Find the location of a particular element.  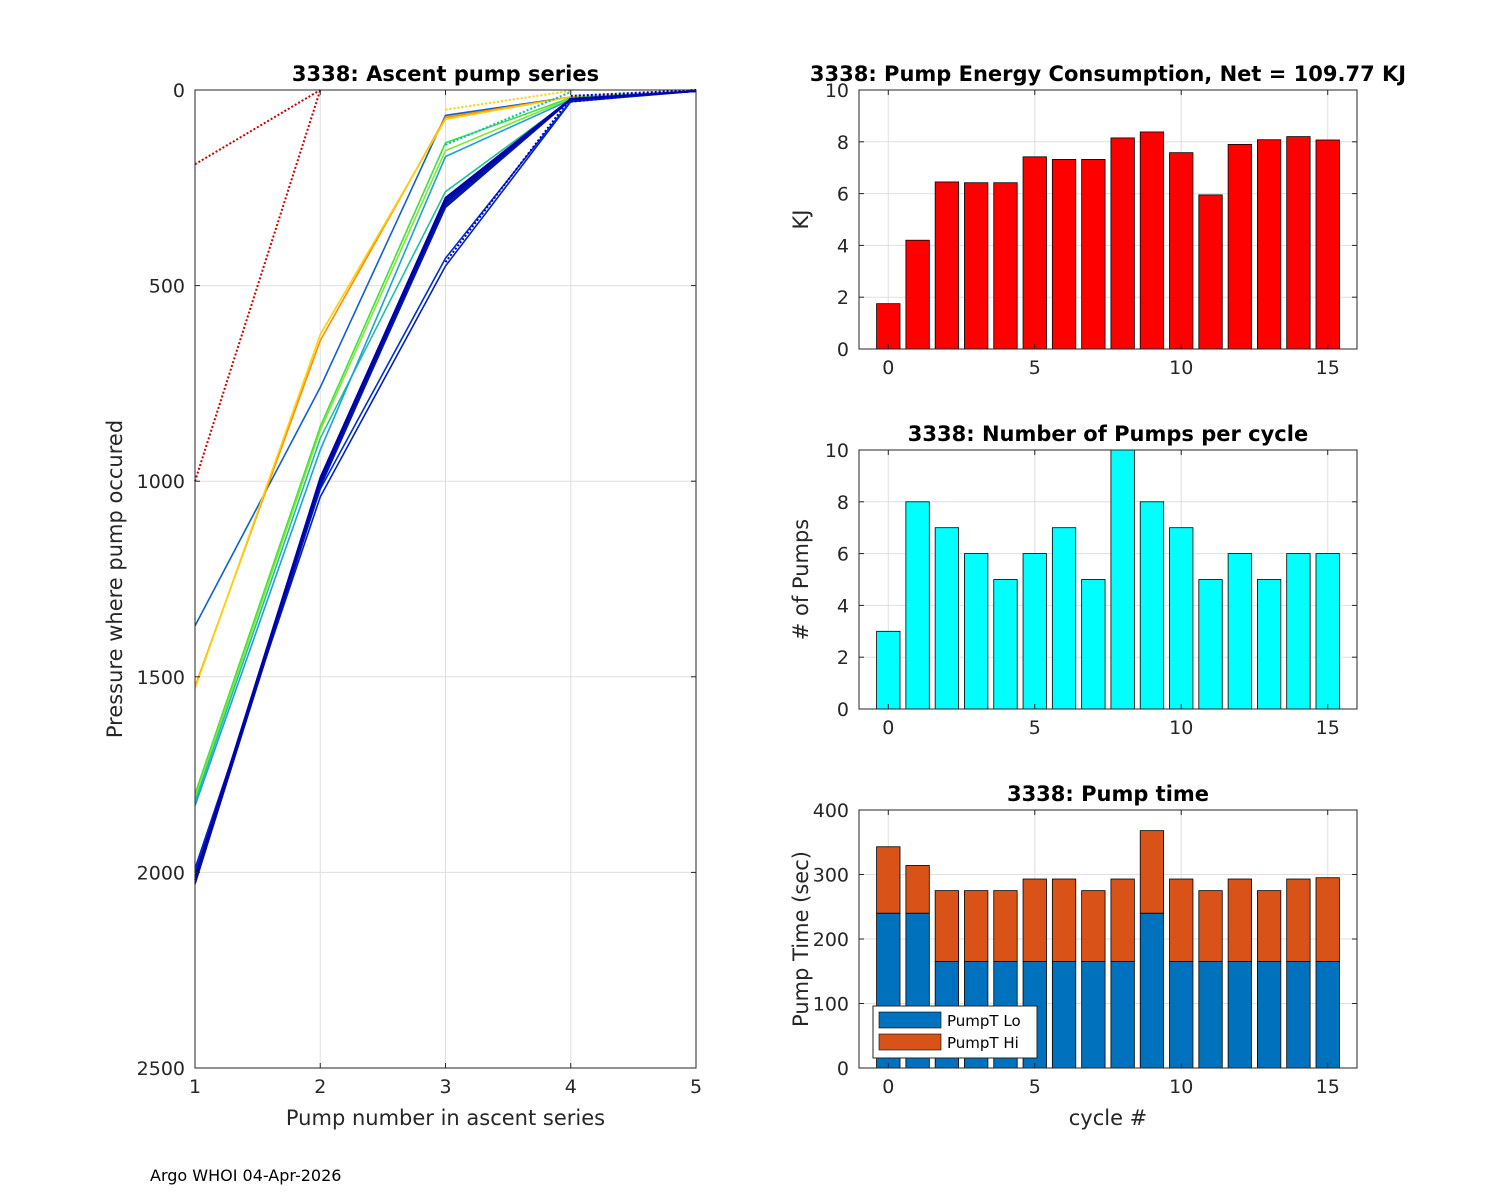

y-axis-label: KJ is located at coordinates (801, 220).